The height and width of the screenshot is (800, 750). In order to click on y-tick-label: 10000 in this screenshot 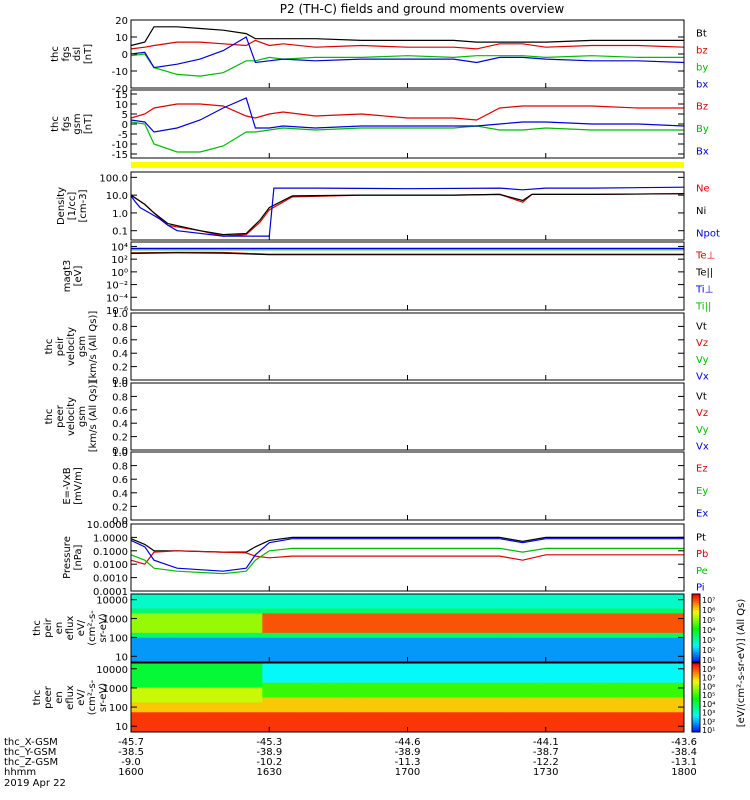, I will do `click(112, 670)`.